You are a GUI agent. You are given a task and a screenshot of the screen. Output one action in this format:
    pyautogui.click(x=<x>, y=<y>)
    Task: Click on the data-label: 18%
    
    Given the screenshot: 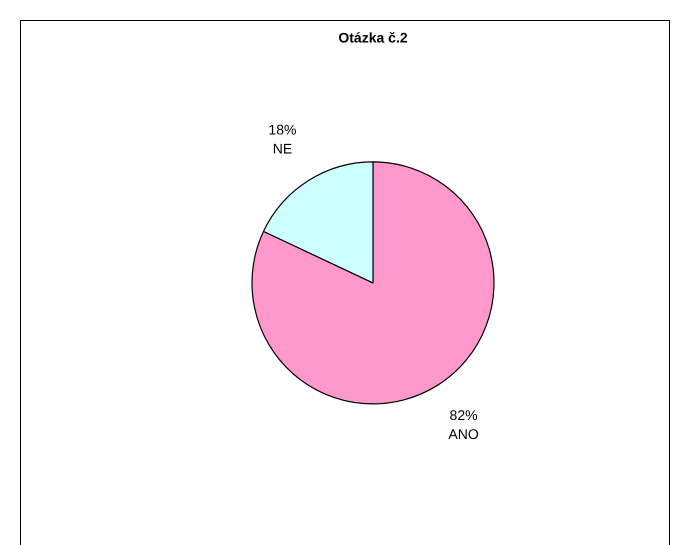 What is the action you would take?
    pyautogui.click(x=282, y=130)
    